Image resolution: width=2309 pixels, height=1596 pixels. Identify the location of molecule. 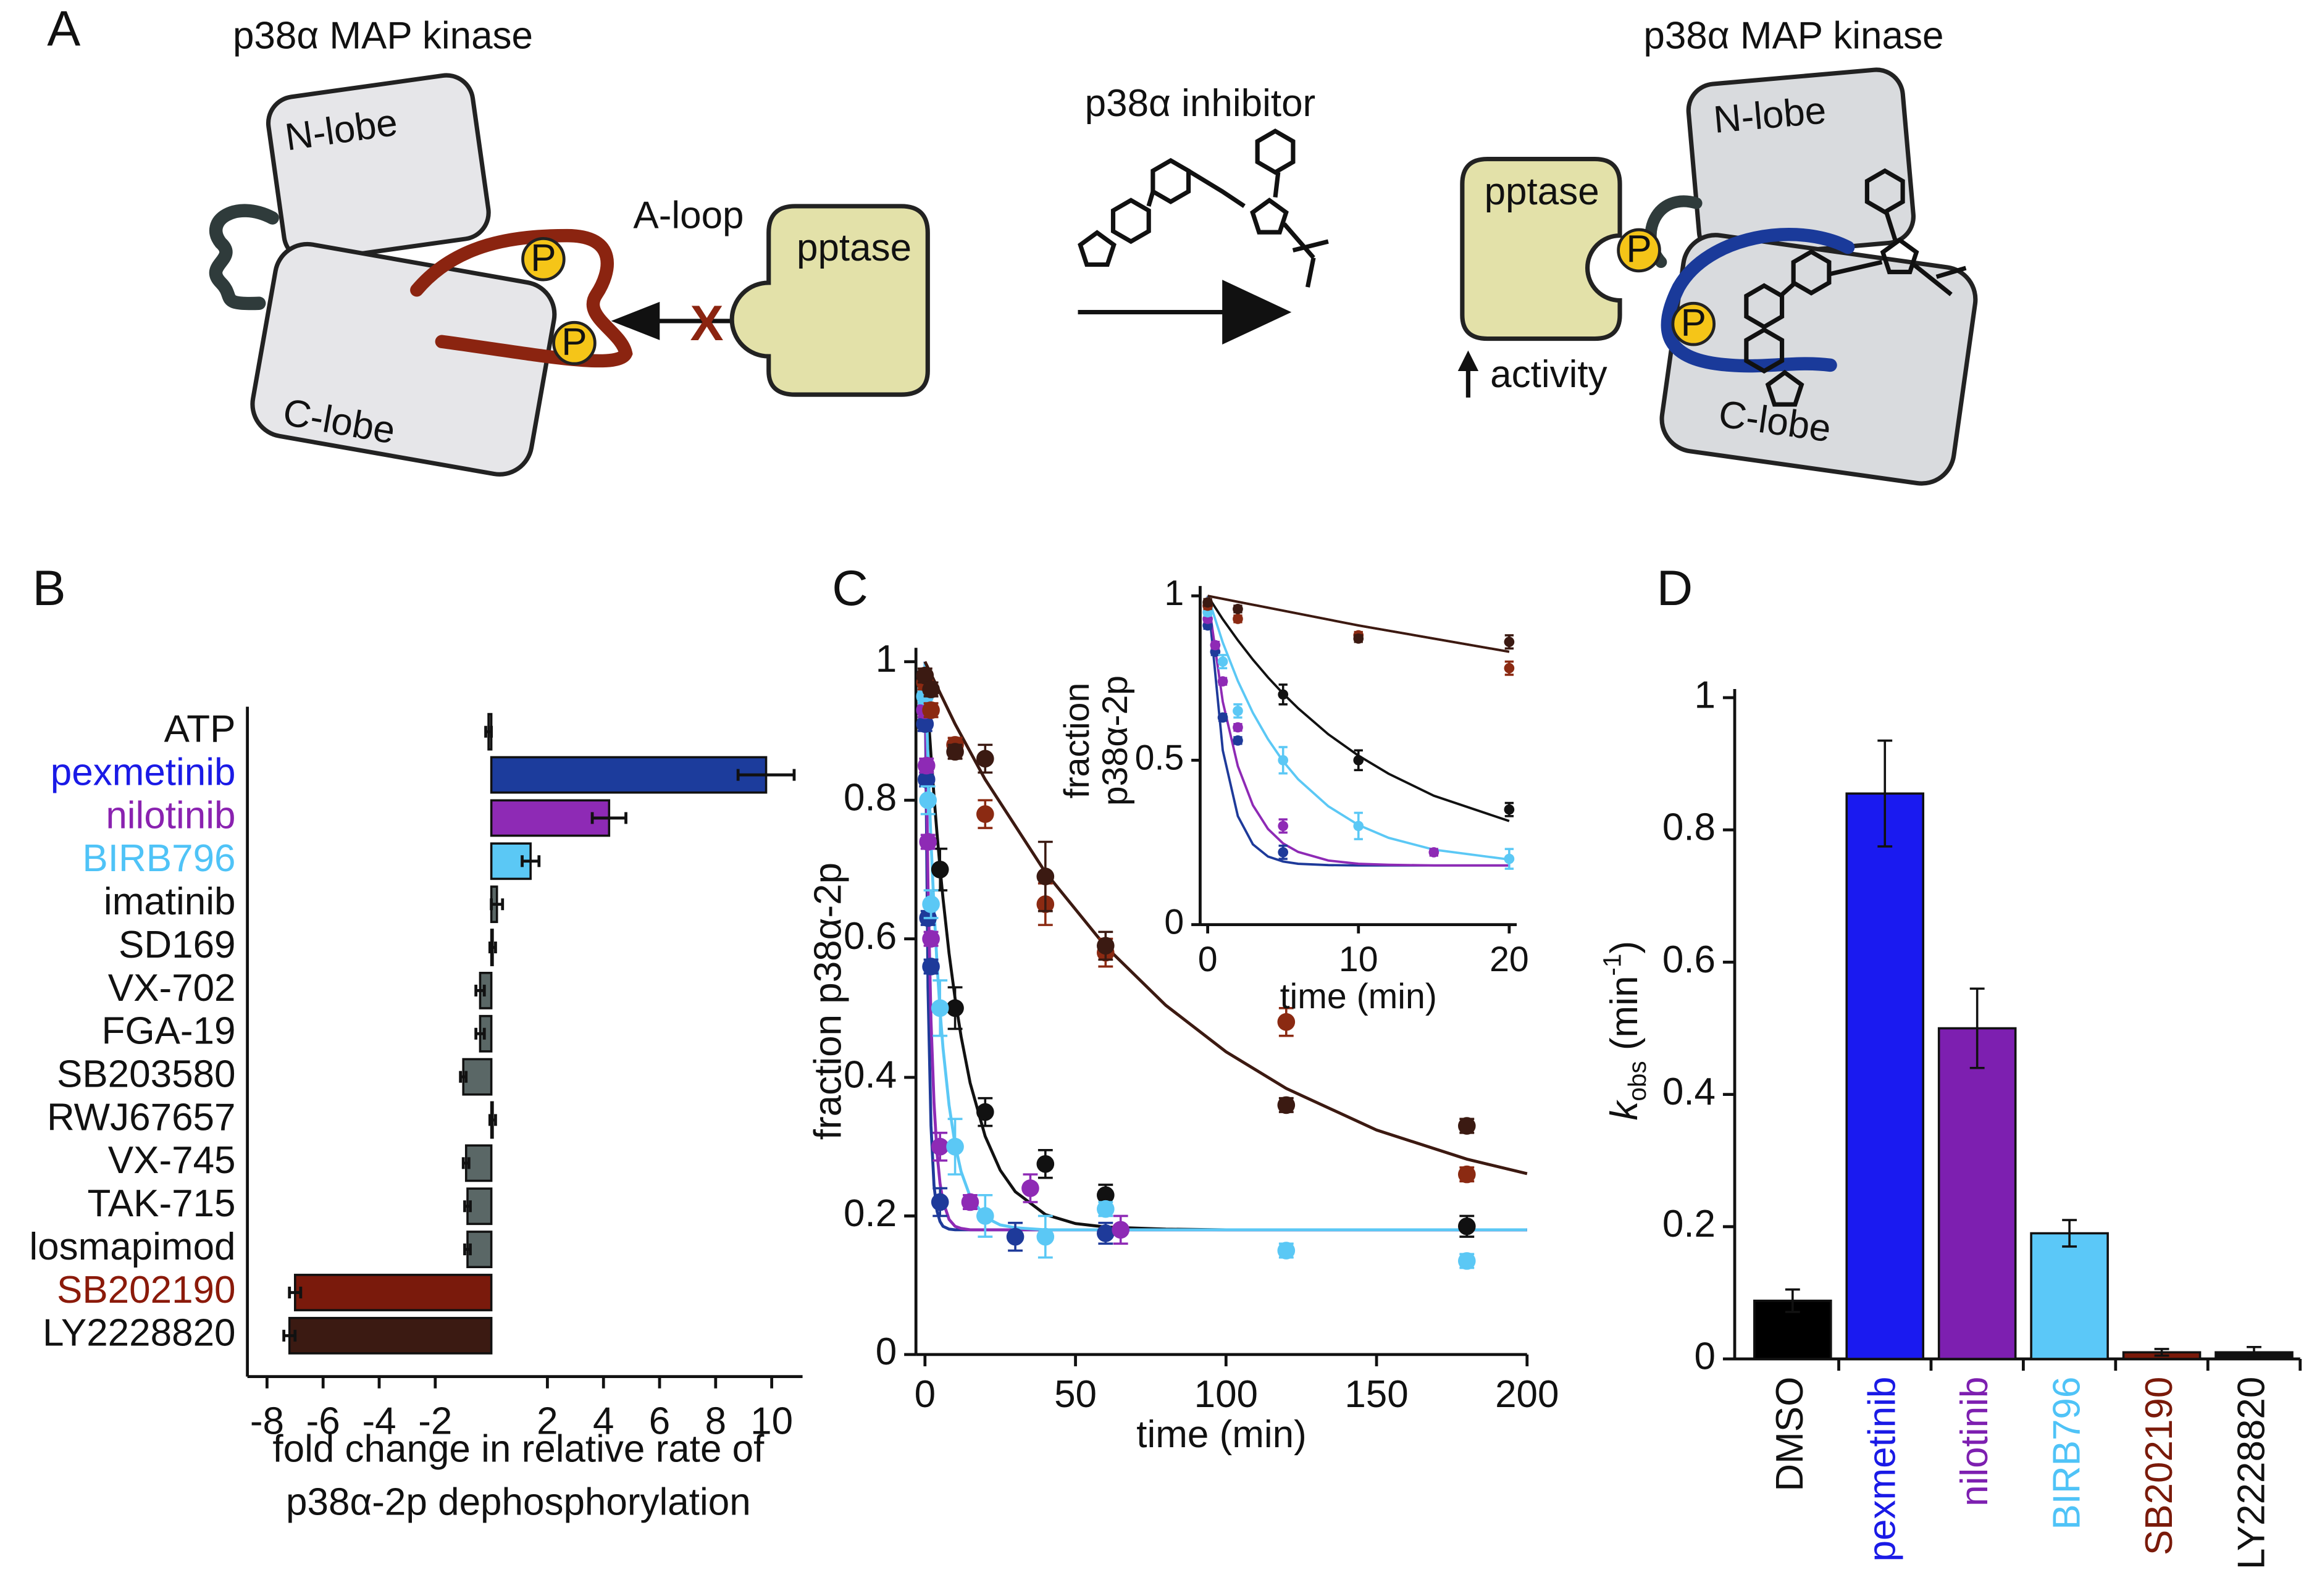
(1857, 287).